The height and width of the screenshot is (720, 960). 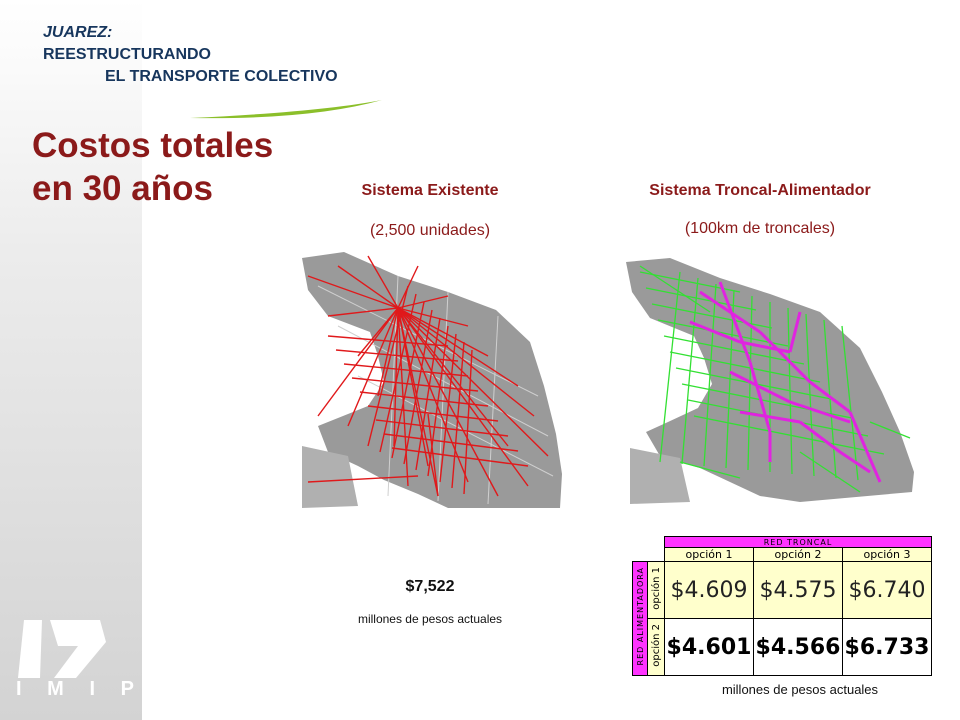 I want to click on trunk-system-map, so click(x=770, y=381).